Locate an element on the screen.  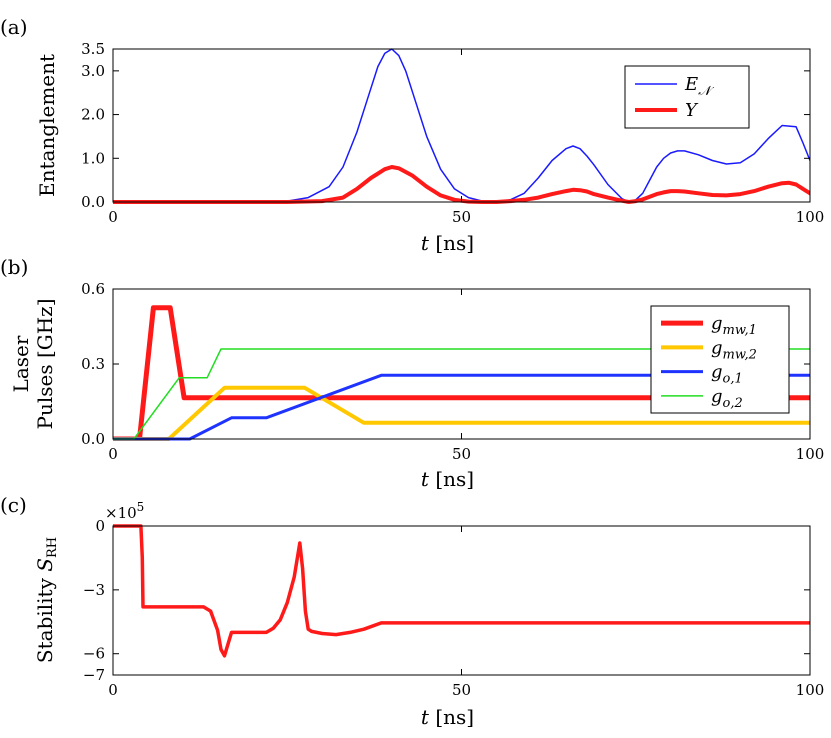
x-axis-label-a: t [ns] is located at coordinates (447, 243).